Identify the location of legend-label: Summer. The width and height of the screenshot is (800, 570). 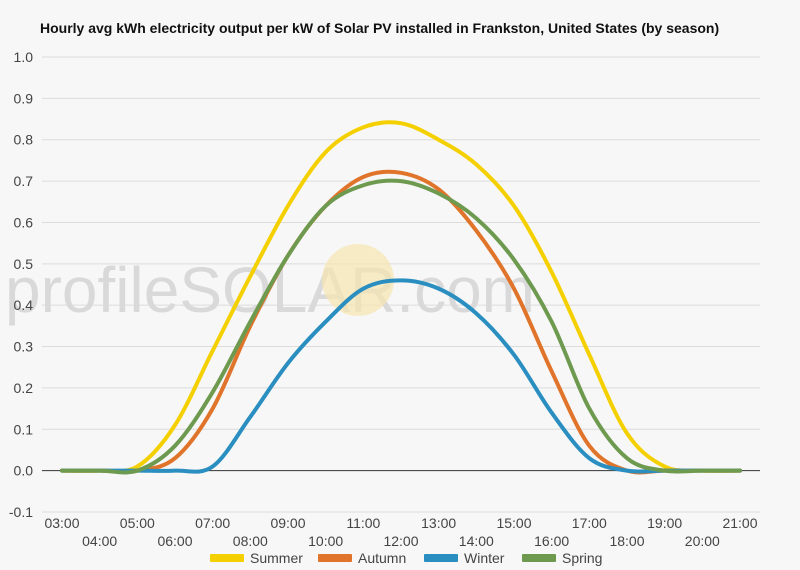
(276, 558).